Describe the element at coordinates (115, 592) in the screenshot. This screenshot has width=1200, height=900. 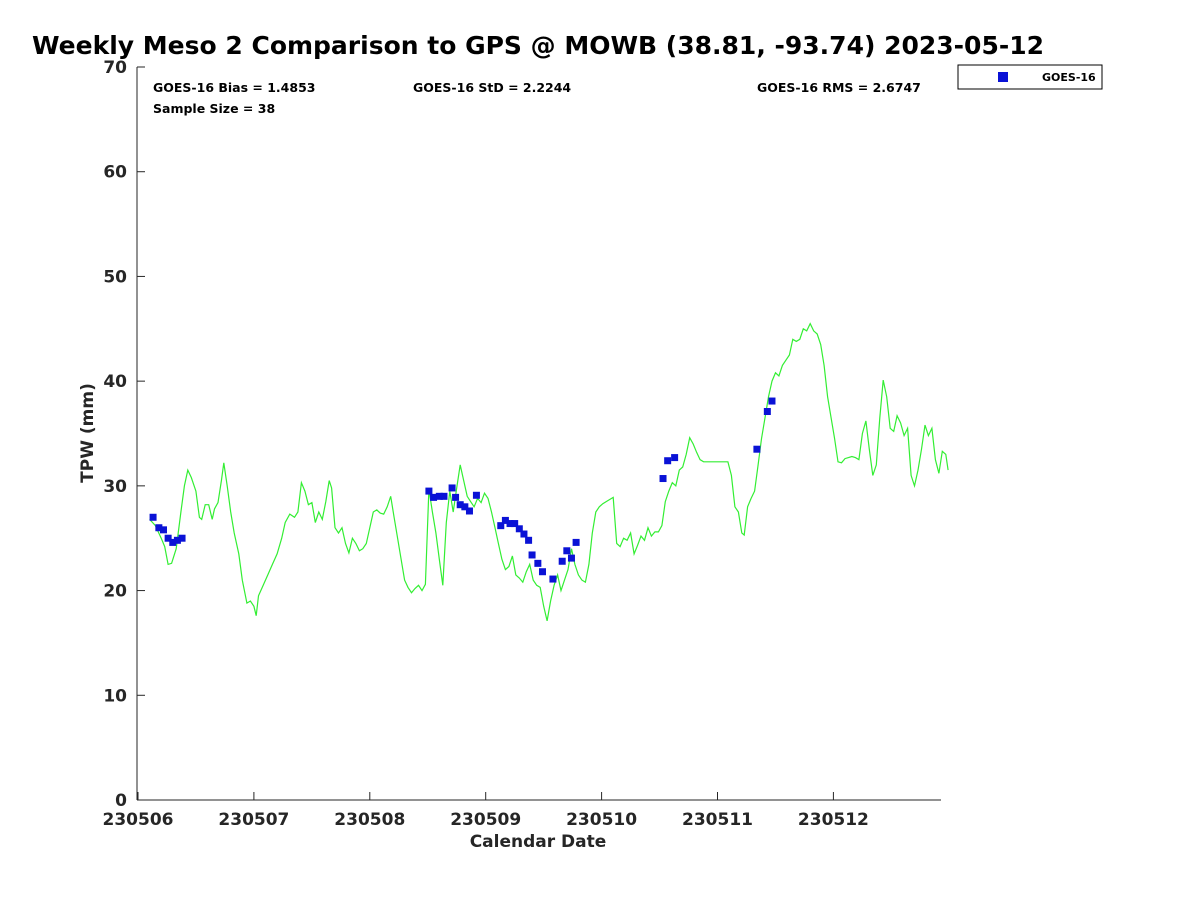
I see `y-tick-label: 20` at that location.